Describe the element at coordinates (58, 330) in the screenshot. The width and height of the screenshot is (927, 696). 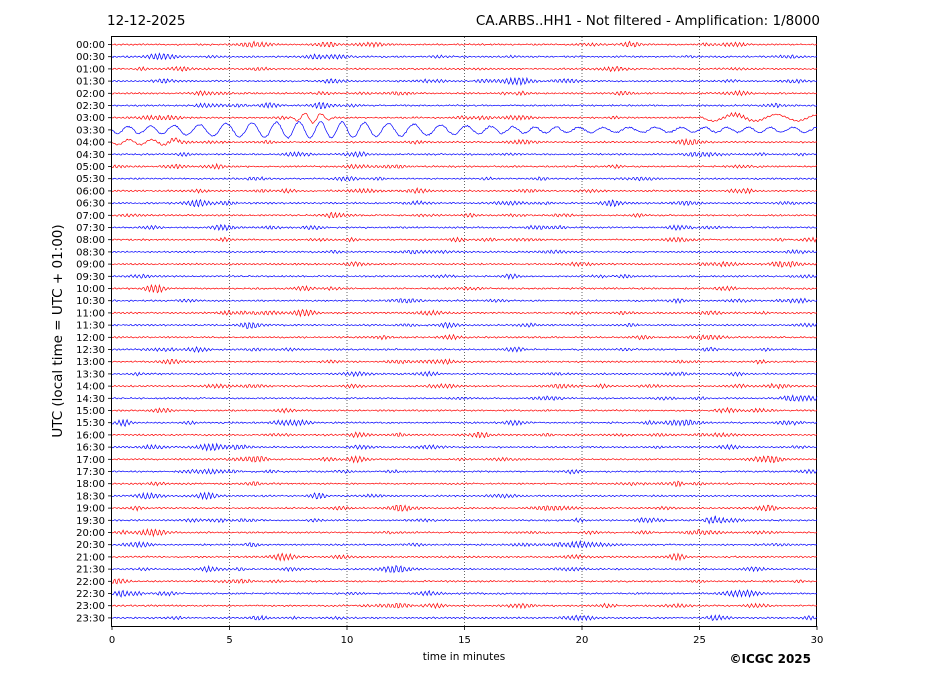
I see `y-axis-label: UTC (local time = UTC + 01:00)` at that location.